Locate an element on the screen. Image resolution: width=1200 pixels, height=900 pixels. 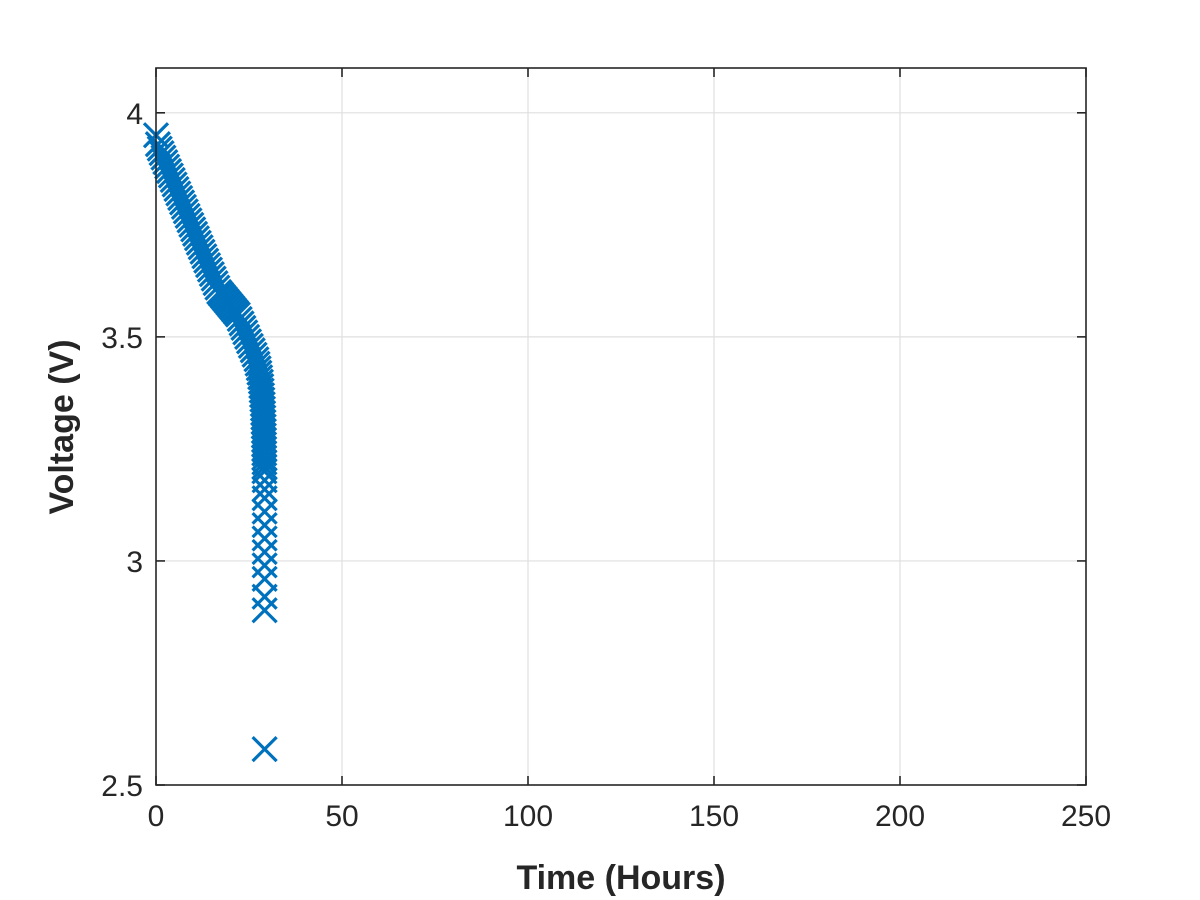
y-tick-label: 3 is located at coordinates (134, 562).